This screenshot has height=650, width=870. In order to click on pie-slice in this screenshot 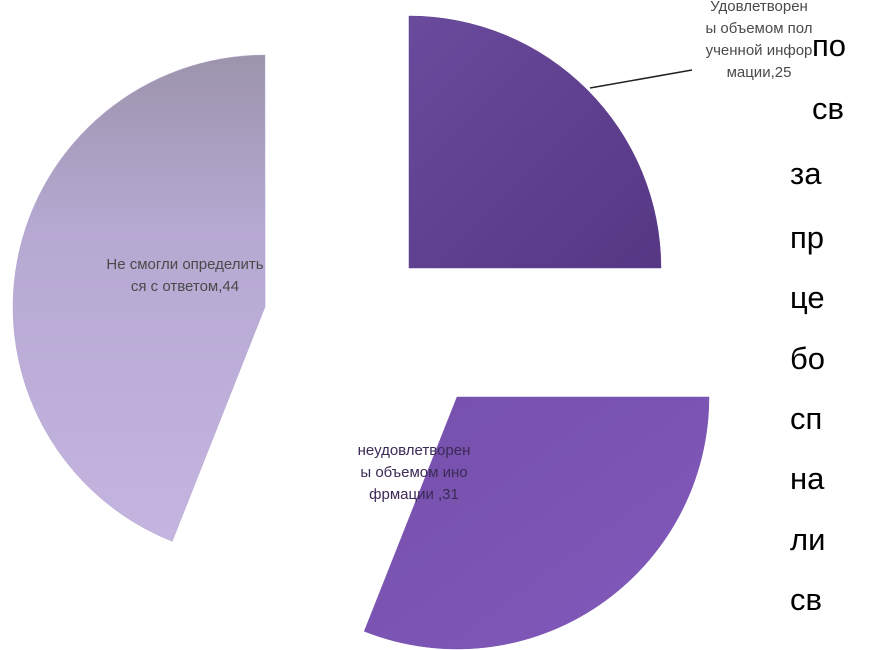, I will do `click(535, 142)`.